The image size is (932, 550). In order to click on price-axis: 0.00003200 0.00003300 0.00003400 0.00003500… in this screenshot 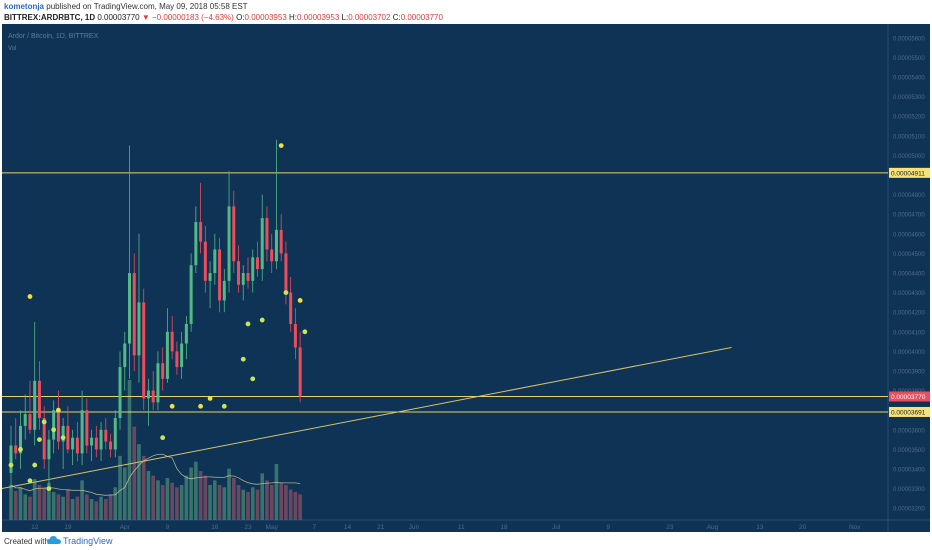, I will do `click(909, 274)`.